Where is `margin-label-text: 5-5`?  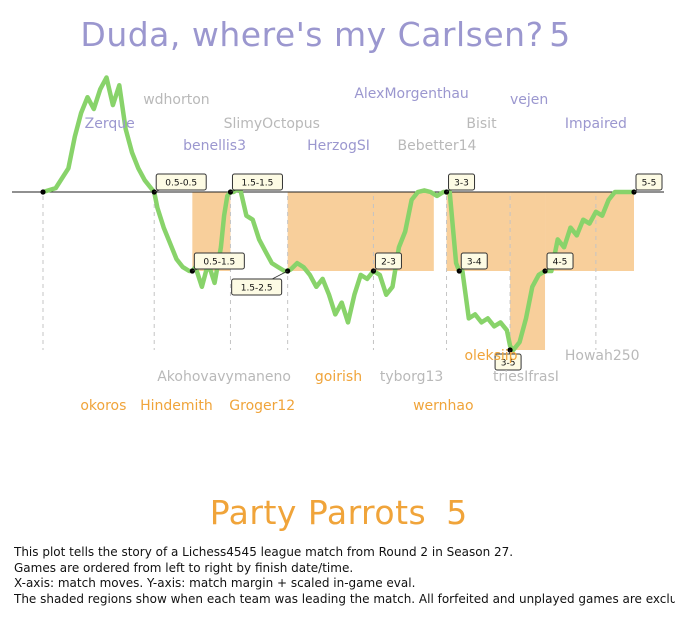 margin-label-text: 5-5 is located at coordinates (649, 184).